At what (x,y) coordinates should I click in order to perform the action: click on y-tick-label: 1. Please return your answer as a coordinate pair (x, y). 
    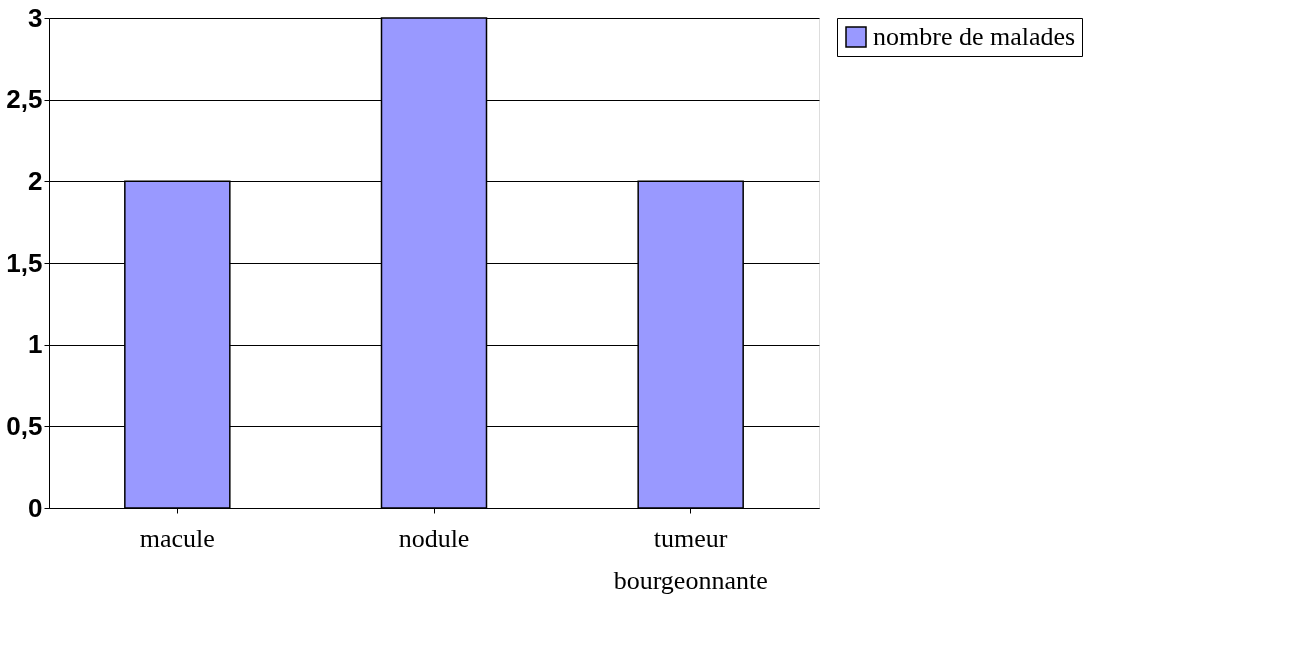
    Looking at the image, I should click on (35, 344).